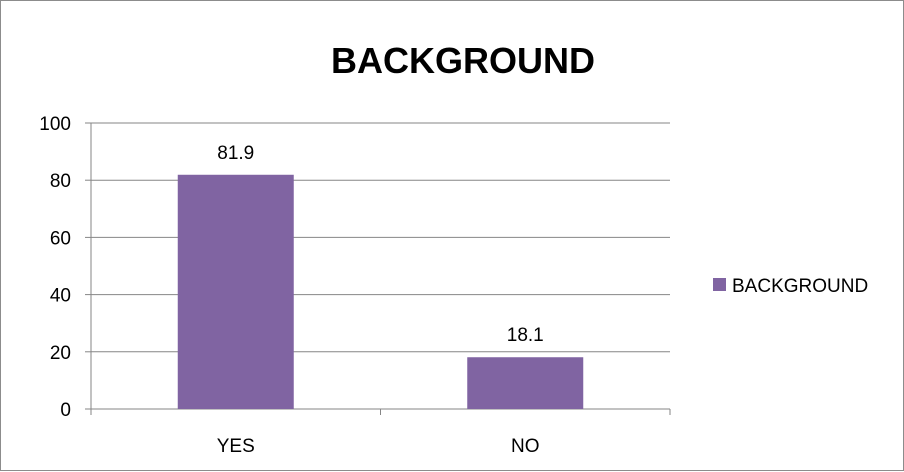  I want to click on chart-title: BACKGROUND, so click(463, 60).